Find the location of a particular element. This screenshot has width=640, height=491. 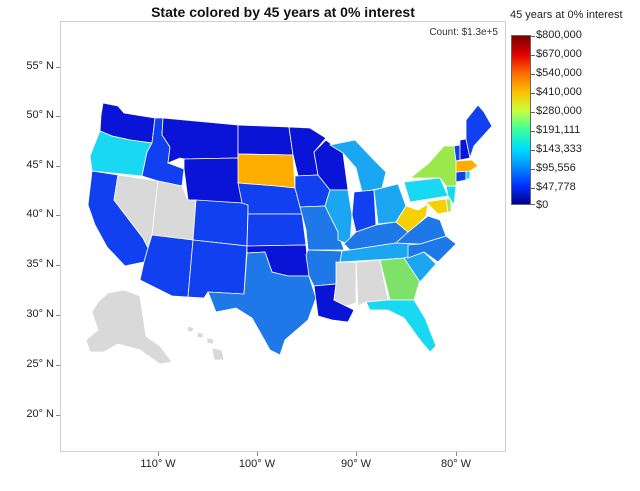

state-wyoming is located at coordinates (213, 180).